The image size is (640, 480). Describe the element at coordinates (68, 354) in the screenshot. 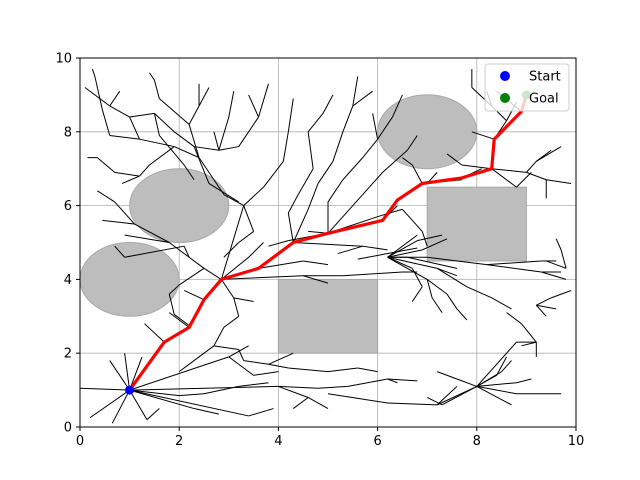

I see `y-tick-label-1: 2` at that location.